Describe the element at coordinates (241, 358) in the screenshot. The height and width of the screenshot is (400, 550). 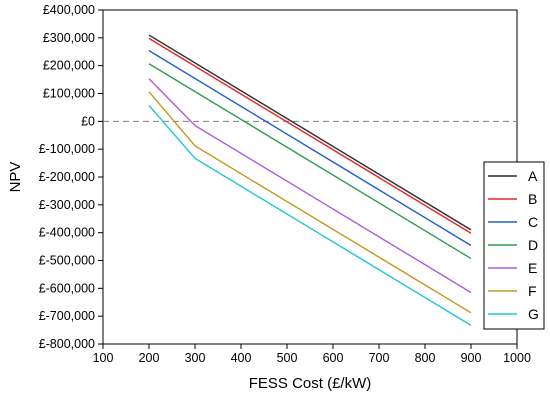
I see `x-tick-label: 400` at that location.